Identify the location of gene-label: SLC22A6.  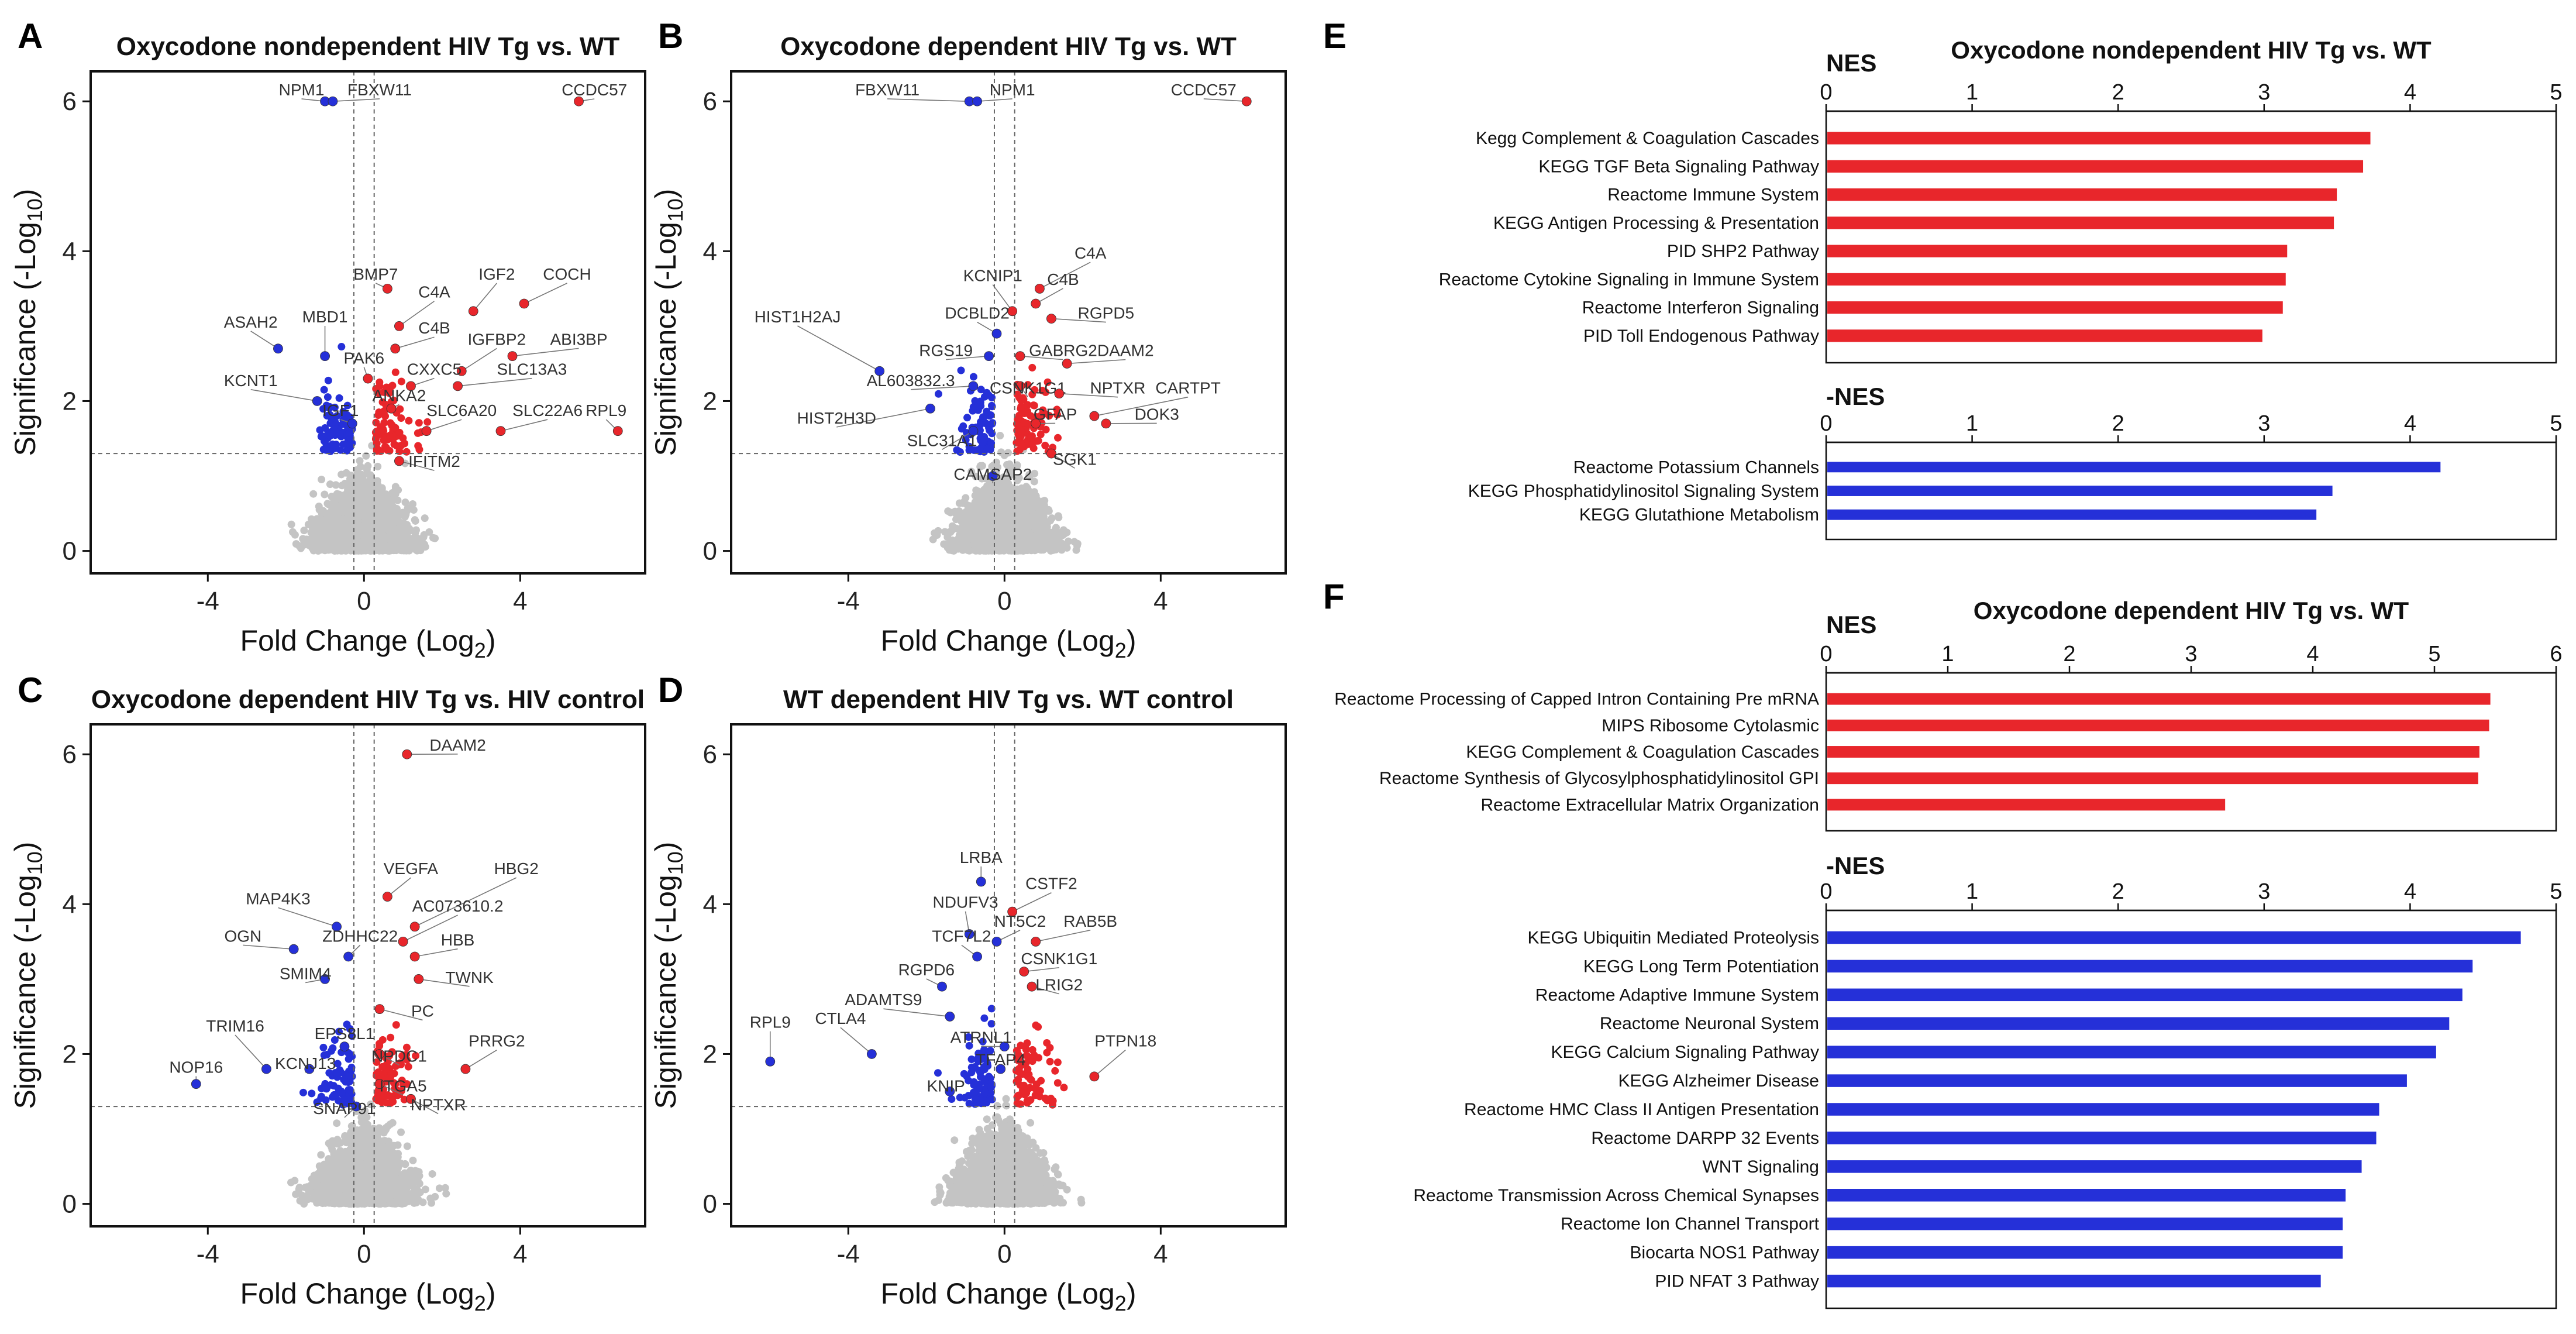
(547, 411).